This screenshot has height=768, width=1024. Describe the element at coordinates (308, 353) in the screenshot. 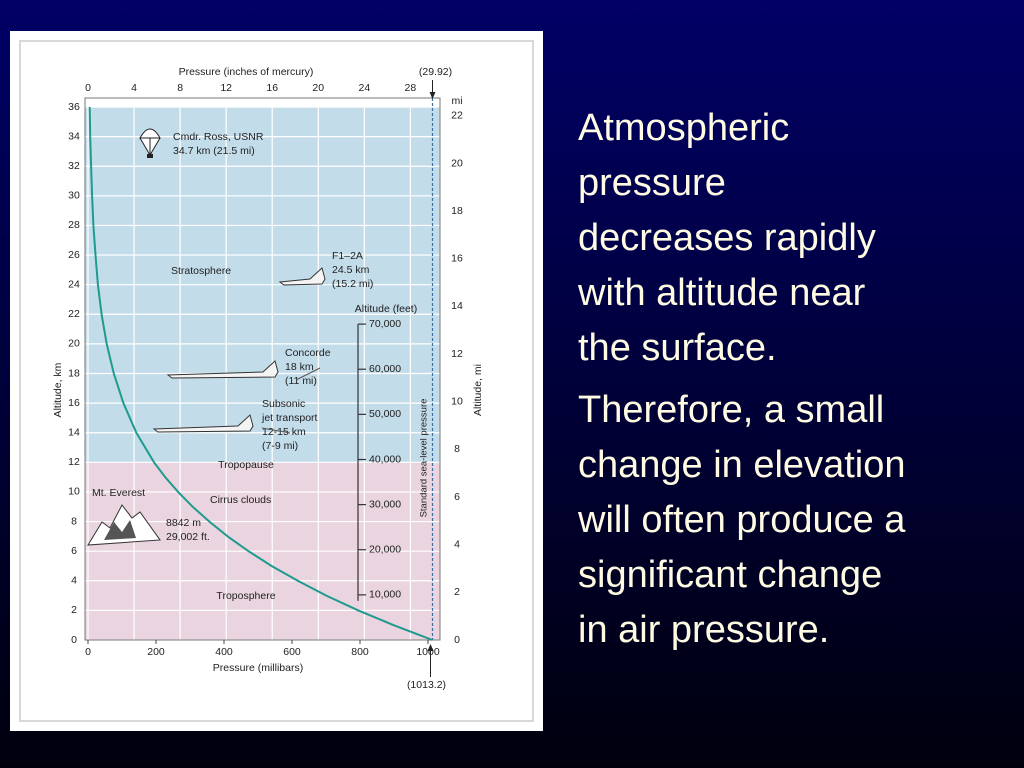

I see `annotation: Concorde` at that location.